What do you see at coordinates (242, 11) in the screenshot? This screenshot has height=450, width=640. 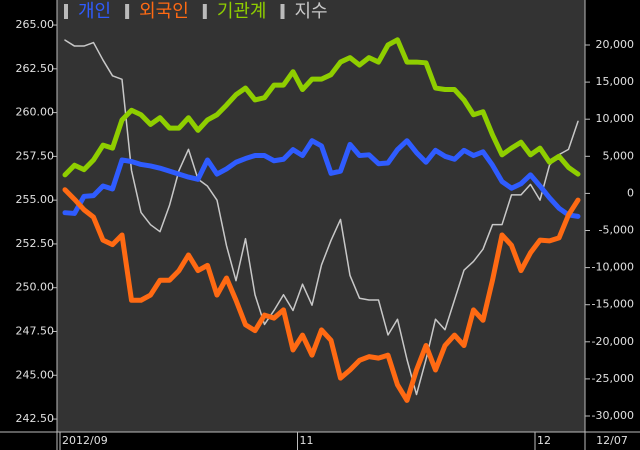 I see `legend-label: 기관계` at bounding box center [242, 11].